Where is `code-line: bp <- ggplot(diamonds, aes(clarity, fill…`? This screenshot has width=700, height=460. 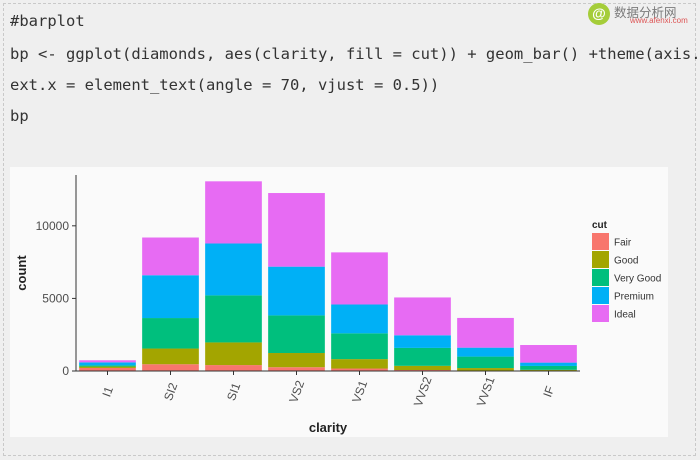
code-line: bp <- ggplot(diamonds, aes(clarity, fill… is located at coordinates (355, 54).